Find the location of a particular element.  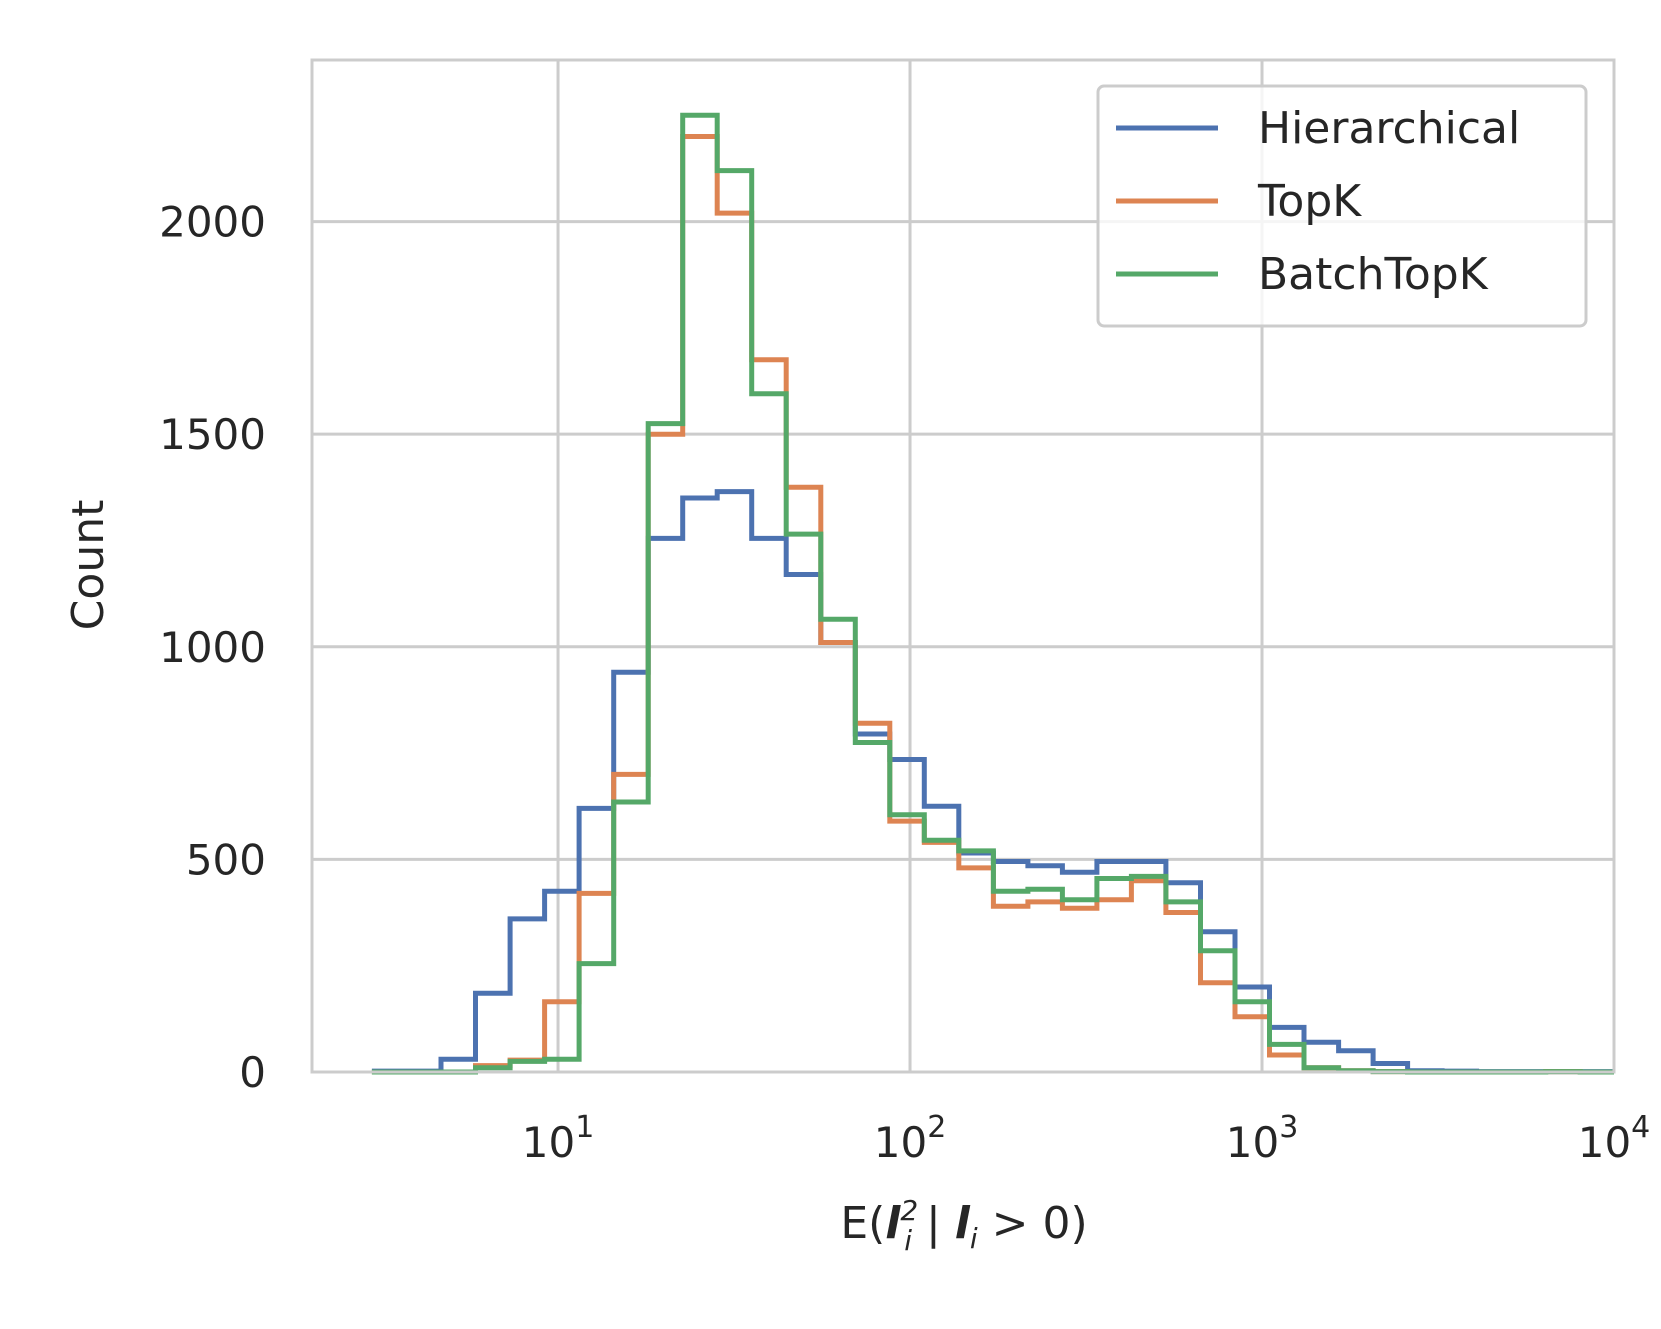

y-tick-label: 2000 is located at coordinates (212, 222).